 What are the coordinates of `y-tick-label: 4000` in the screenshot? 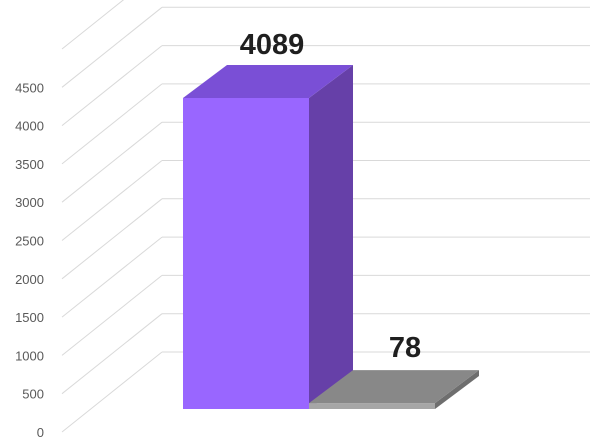 It's located at (29, 126).